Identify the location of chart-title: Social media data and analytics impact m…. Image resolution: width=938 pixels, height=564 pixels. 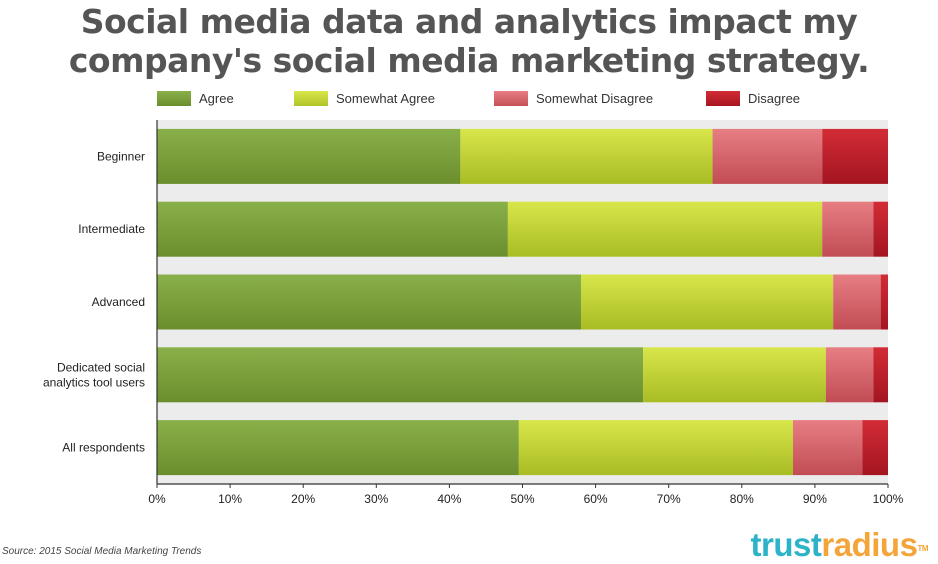
(469, 41).